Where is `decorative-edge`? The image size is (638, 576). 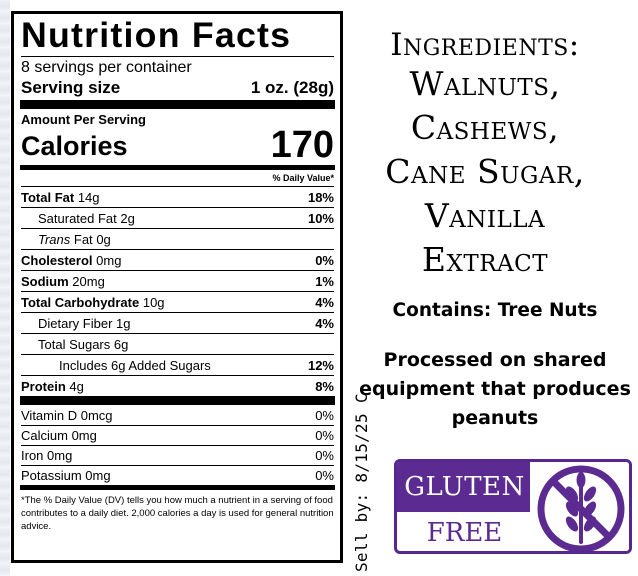
decorative-edge is located at coordinates (5, 288).